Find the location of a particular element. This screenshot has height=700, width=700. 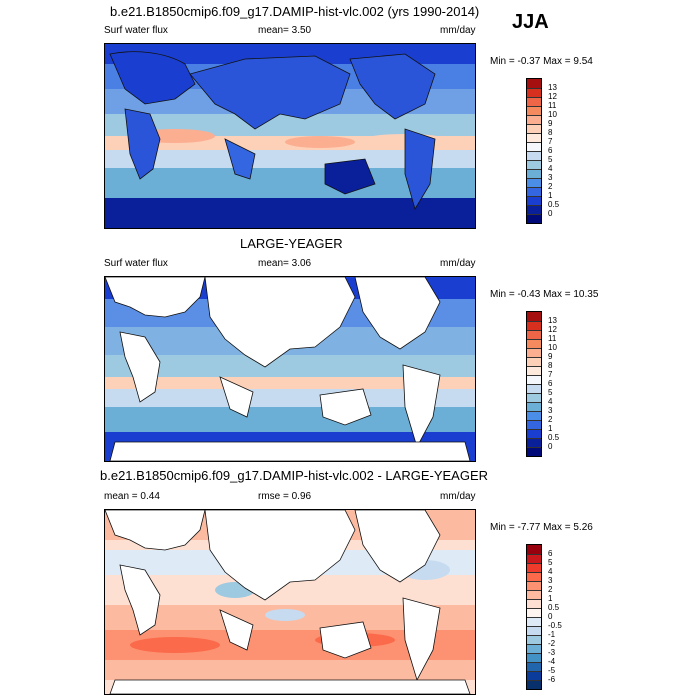

panel1-map-svg is located at coordinates (290, 136).